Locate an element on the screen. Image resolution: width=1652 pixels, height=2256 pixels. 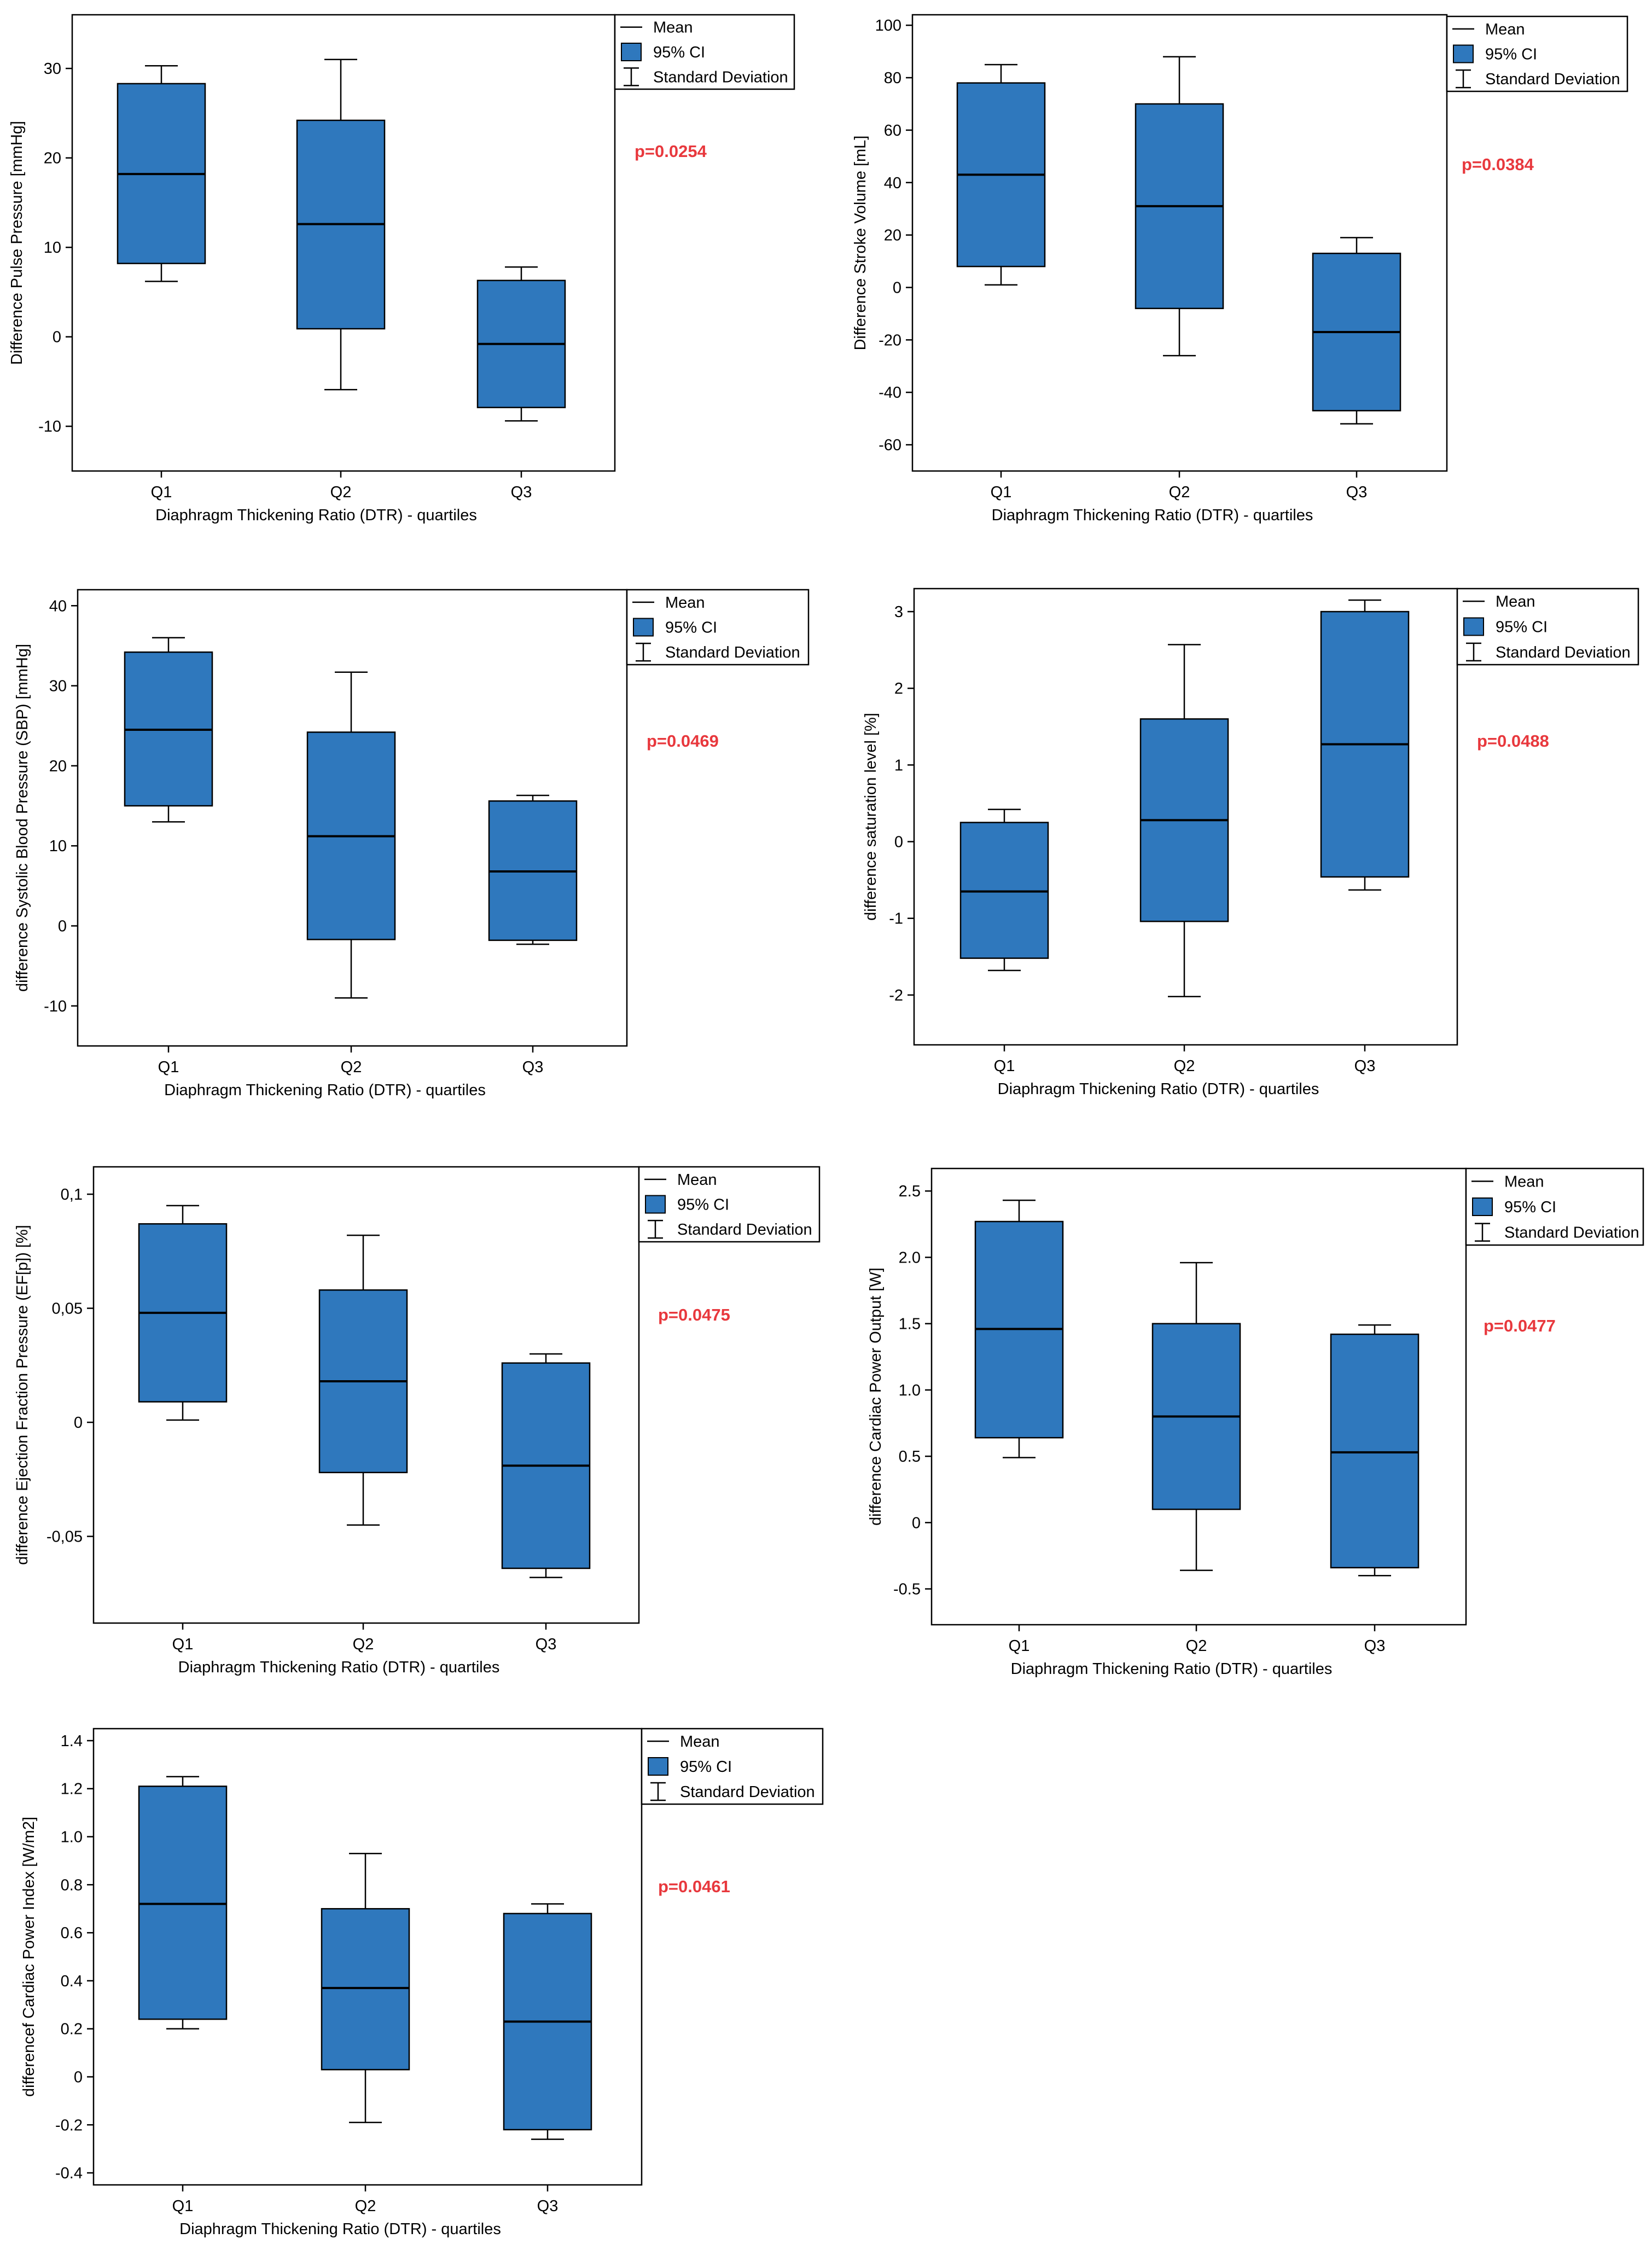
y-axis-label: differencef Cardiac Power Index [W/m2] is located at coordinates (29, 1957).